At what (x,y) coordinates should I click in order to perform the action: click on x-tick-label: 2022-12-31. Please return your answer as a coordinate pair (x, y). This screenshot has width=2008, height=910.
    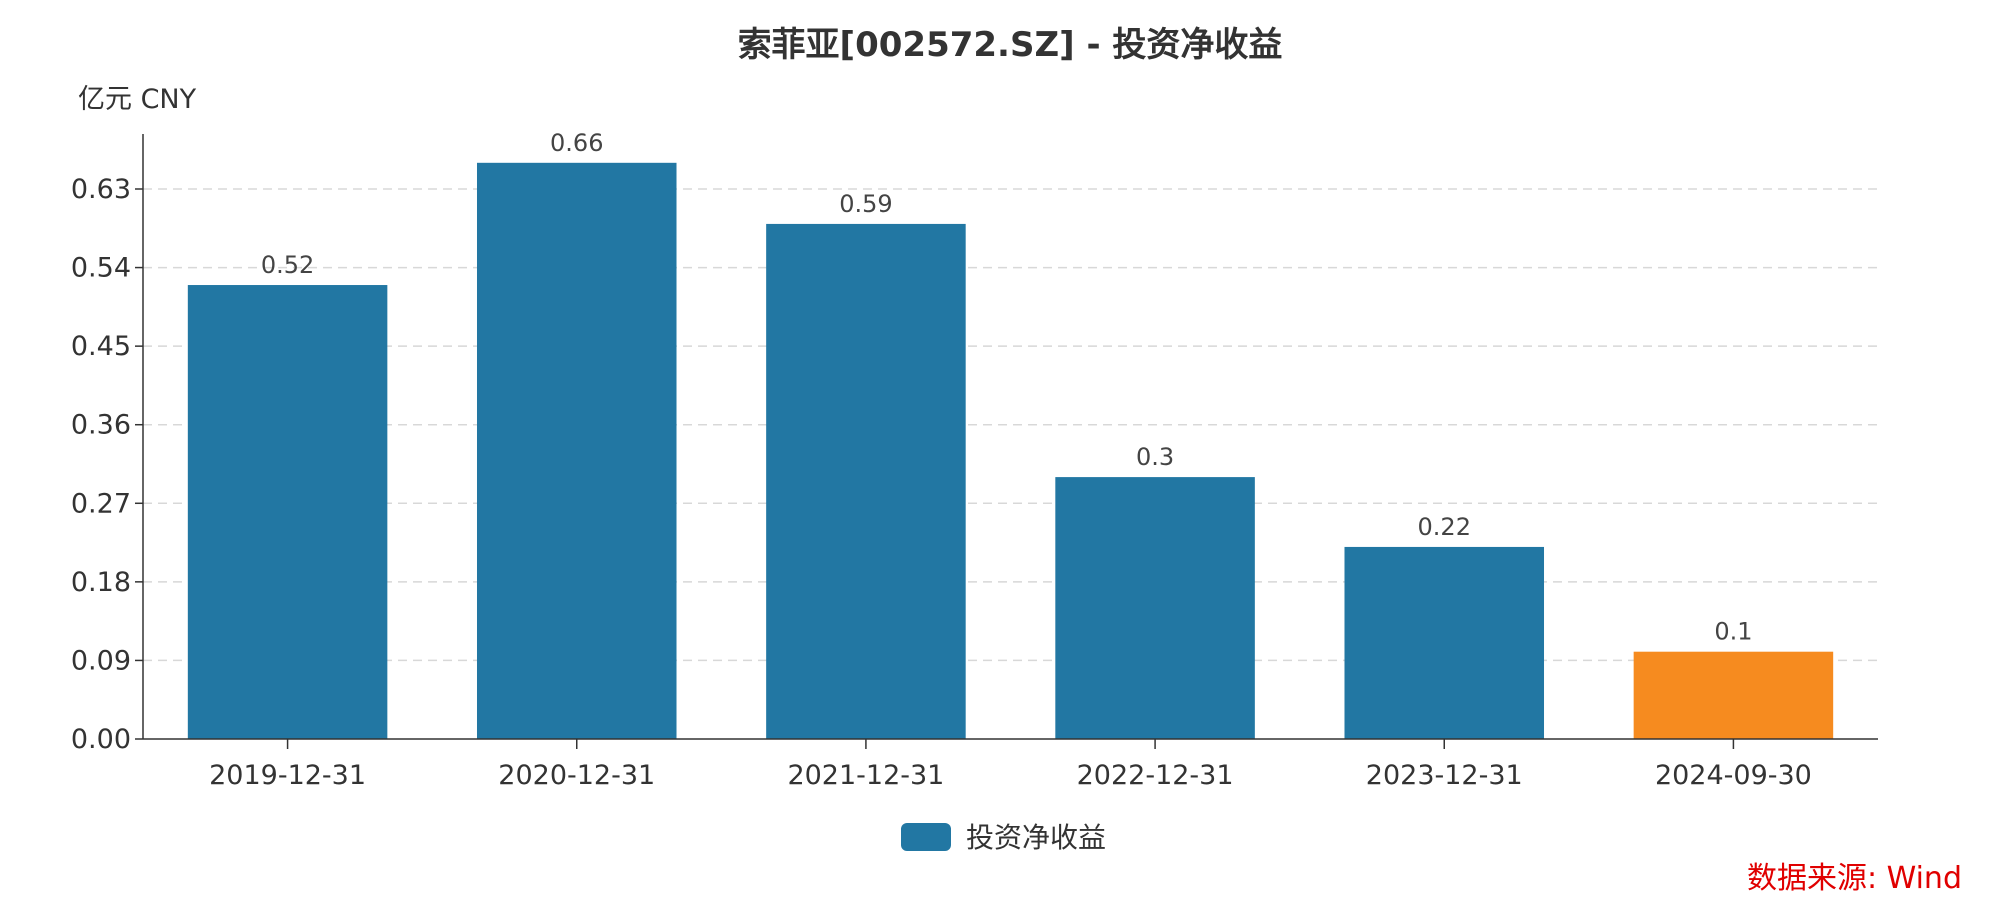
    Looking at the image, I should click on (1155, 775).